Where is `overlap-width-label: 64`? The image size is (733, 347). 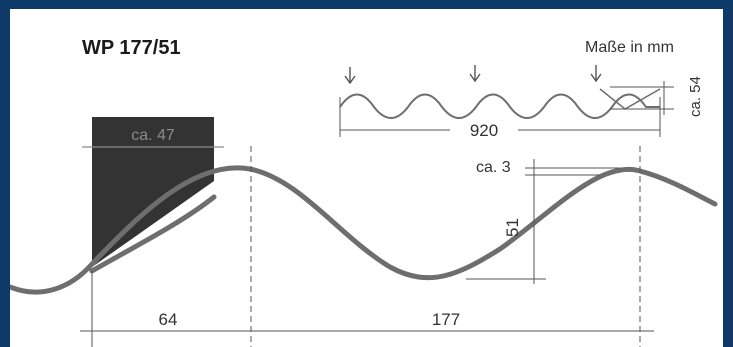 overlap-width-label: 64 is located at coordinates (168, 319).